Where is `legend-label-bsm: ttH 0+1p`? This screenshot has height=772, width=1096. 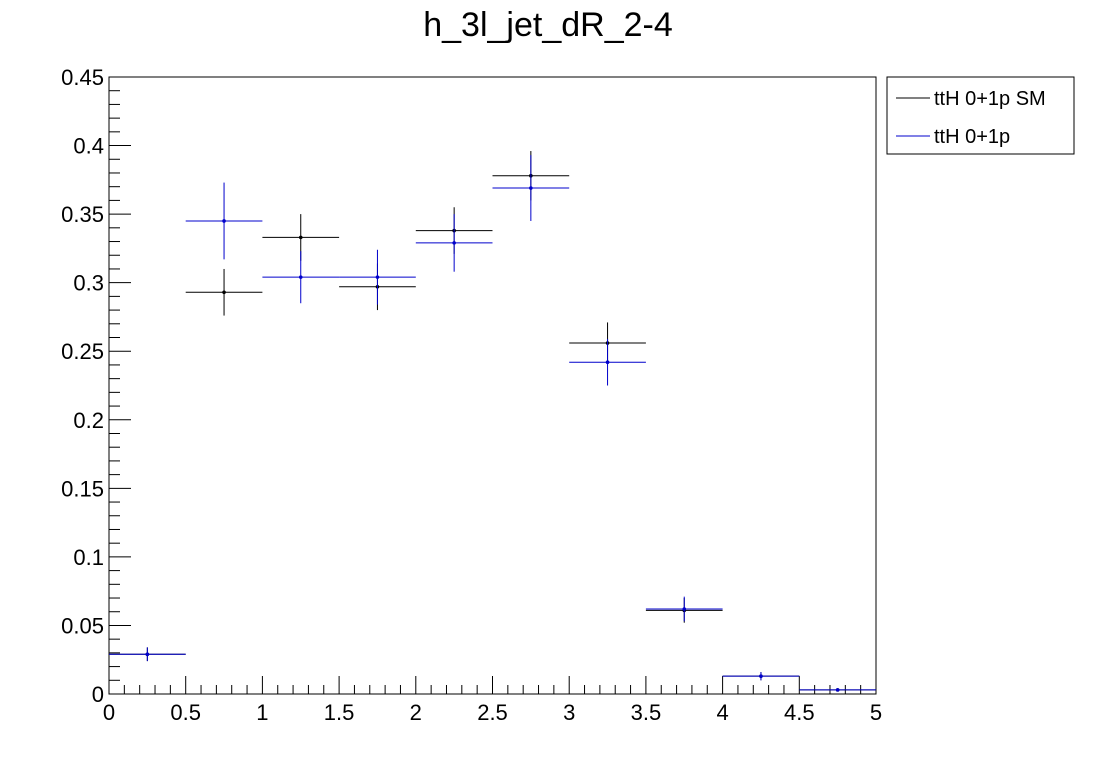
legend-label-bsm: ttH 0+1p is located at coordinates (972, 137).